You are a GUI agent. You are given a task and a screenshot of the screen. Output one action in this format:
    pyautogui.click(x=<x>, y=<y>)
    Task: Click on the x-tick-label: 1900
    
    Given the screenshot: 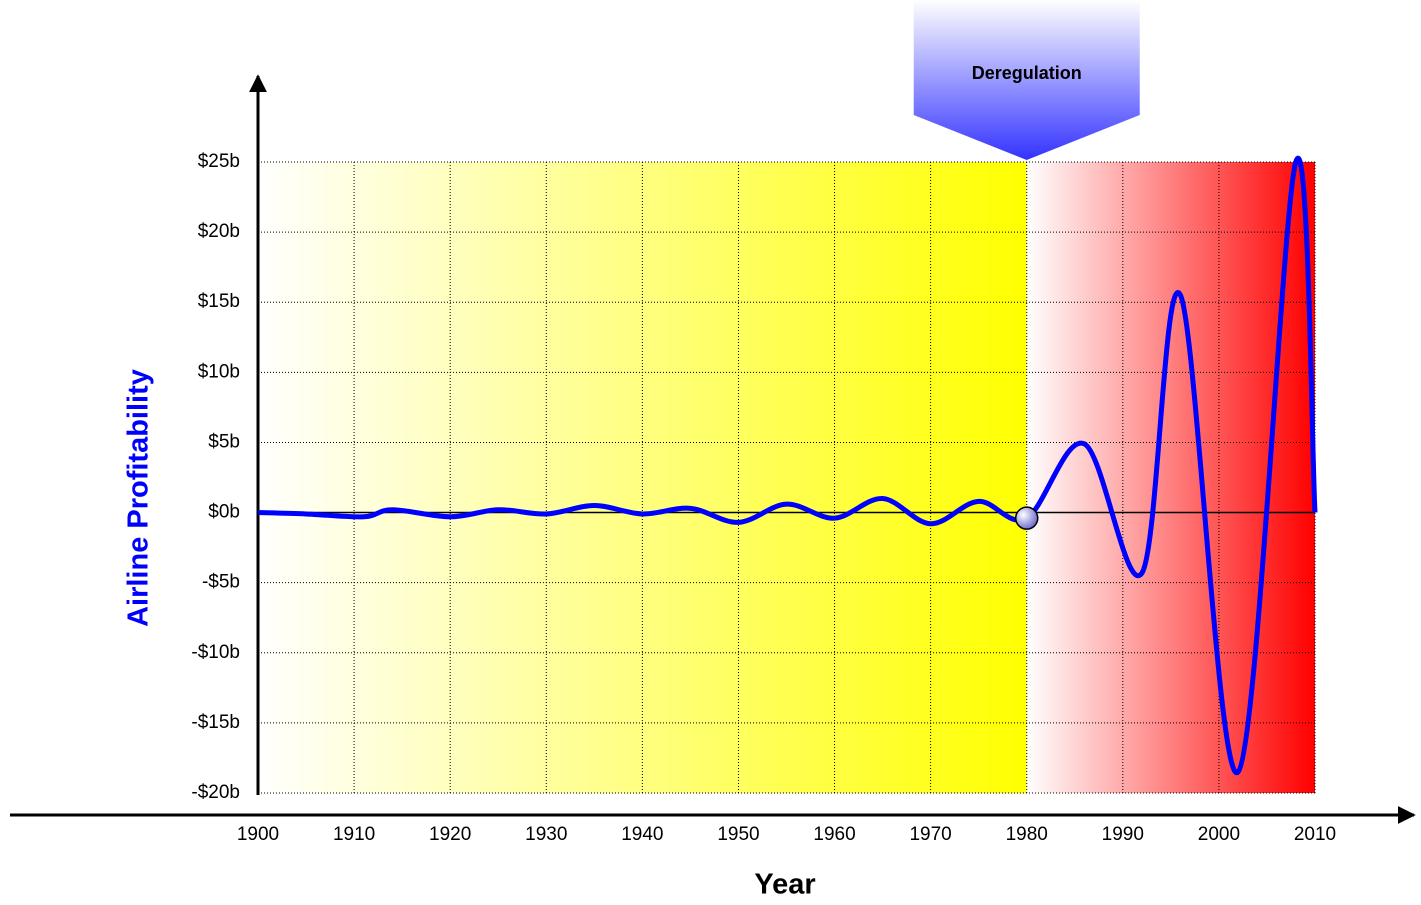 What is the action you would take?
    pyautogui.click(x=258, y=834)
    